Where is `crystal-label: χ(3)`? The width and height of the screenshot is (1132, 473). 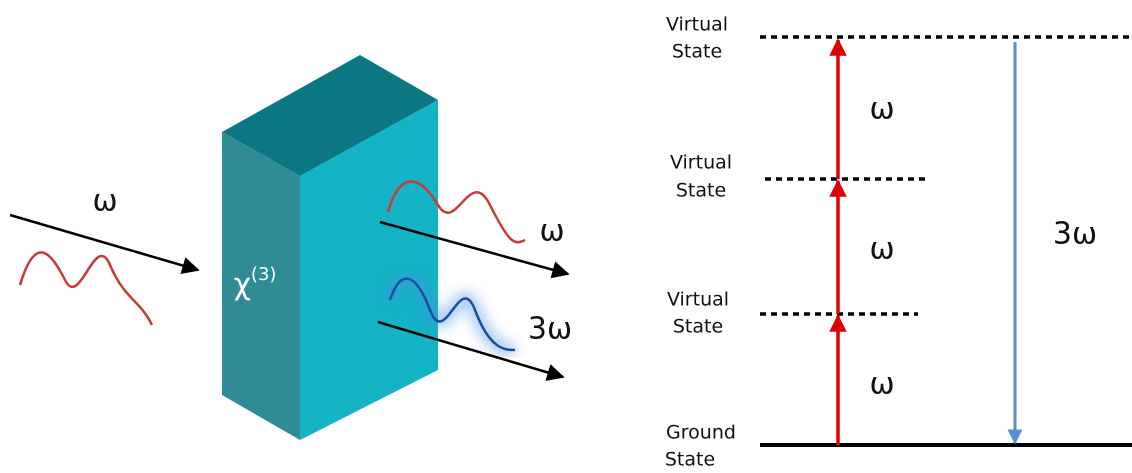
crystal-label: χ(3) is located at coordinates (255, 283).